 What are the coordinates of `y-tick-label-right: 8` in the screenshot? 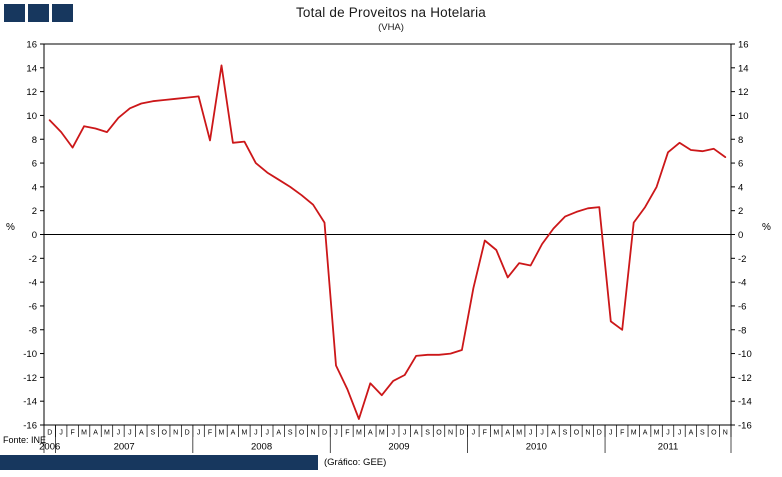 It's located at (740, 140).